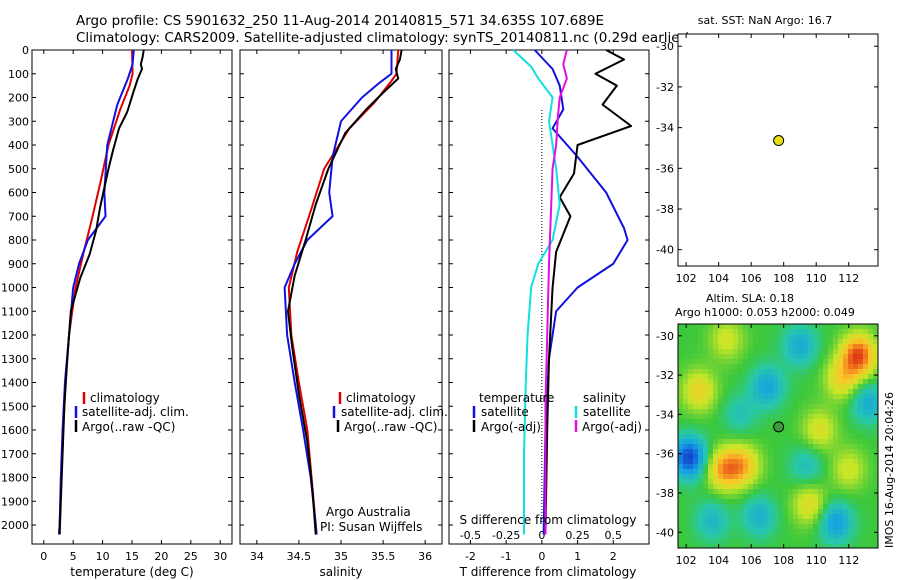  I want to click on x-tick-label: 20, so click(161, 556).